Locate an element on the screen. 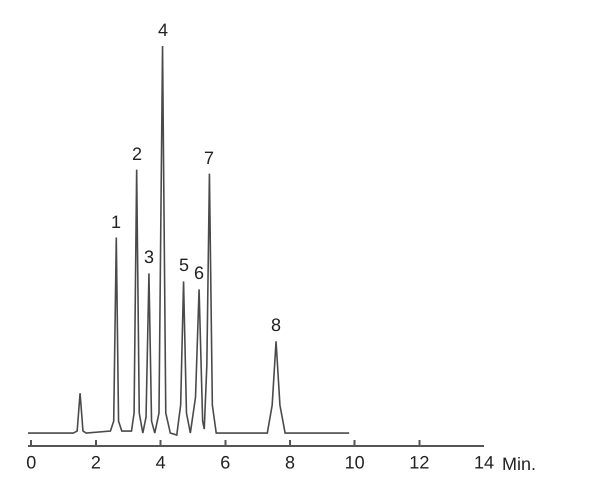 This screenshot has width=600, height=490. annotation: 2 is located at coordinates (137, 154).